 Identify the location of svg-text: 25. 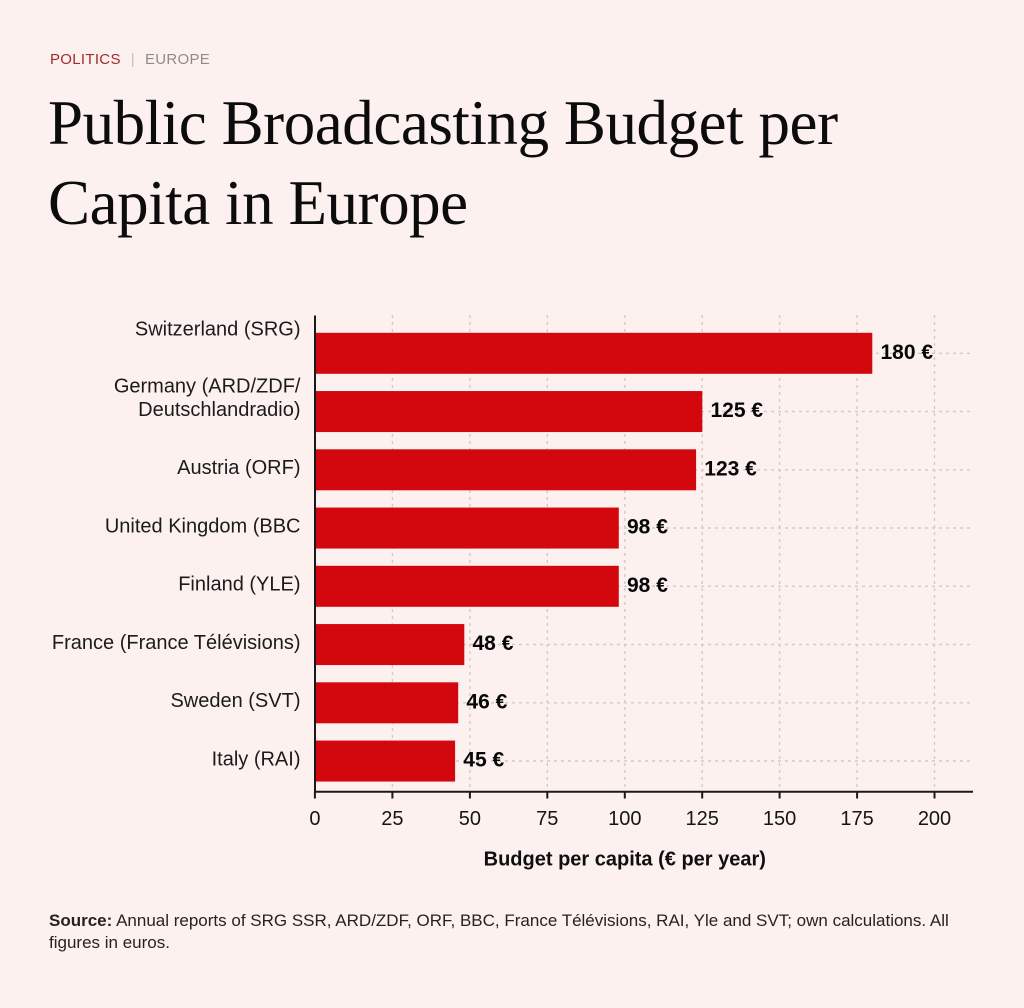
(392, 819).